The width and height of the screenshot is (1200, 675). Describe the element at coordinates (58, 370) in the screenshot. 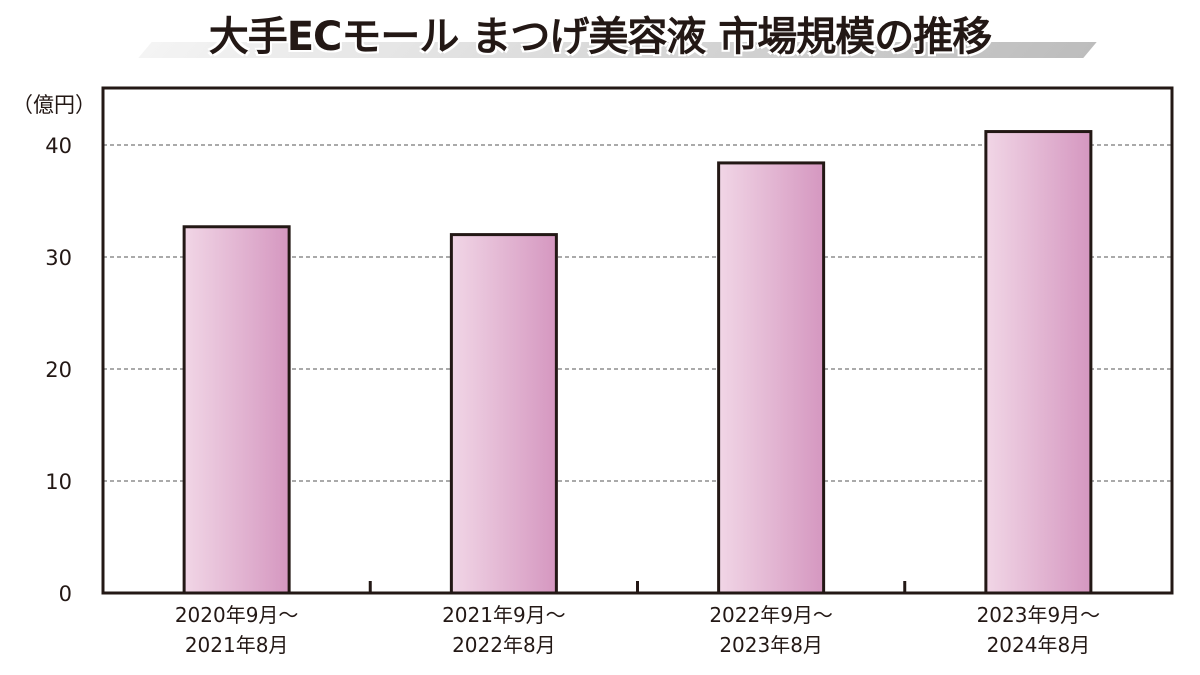

I see `y-tick-label: 20` at that location.